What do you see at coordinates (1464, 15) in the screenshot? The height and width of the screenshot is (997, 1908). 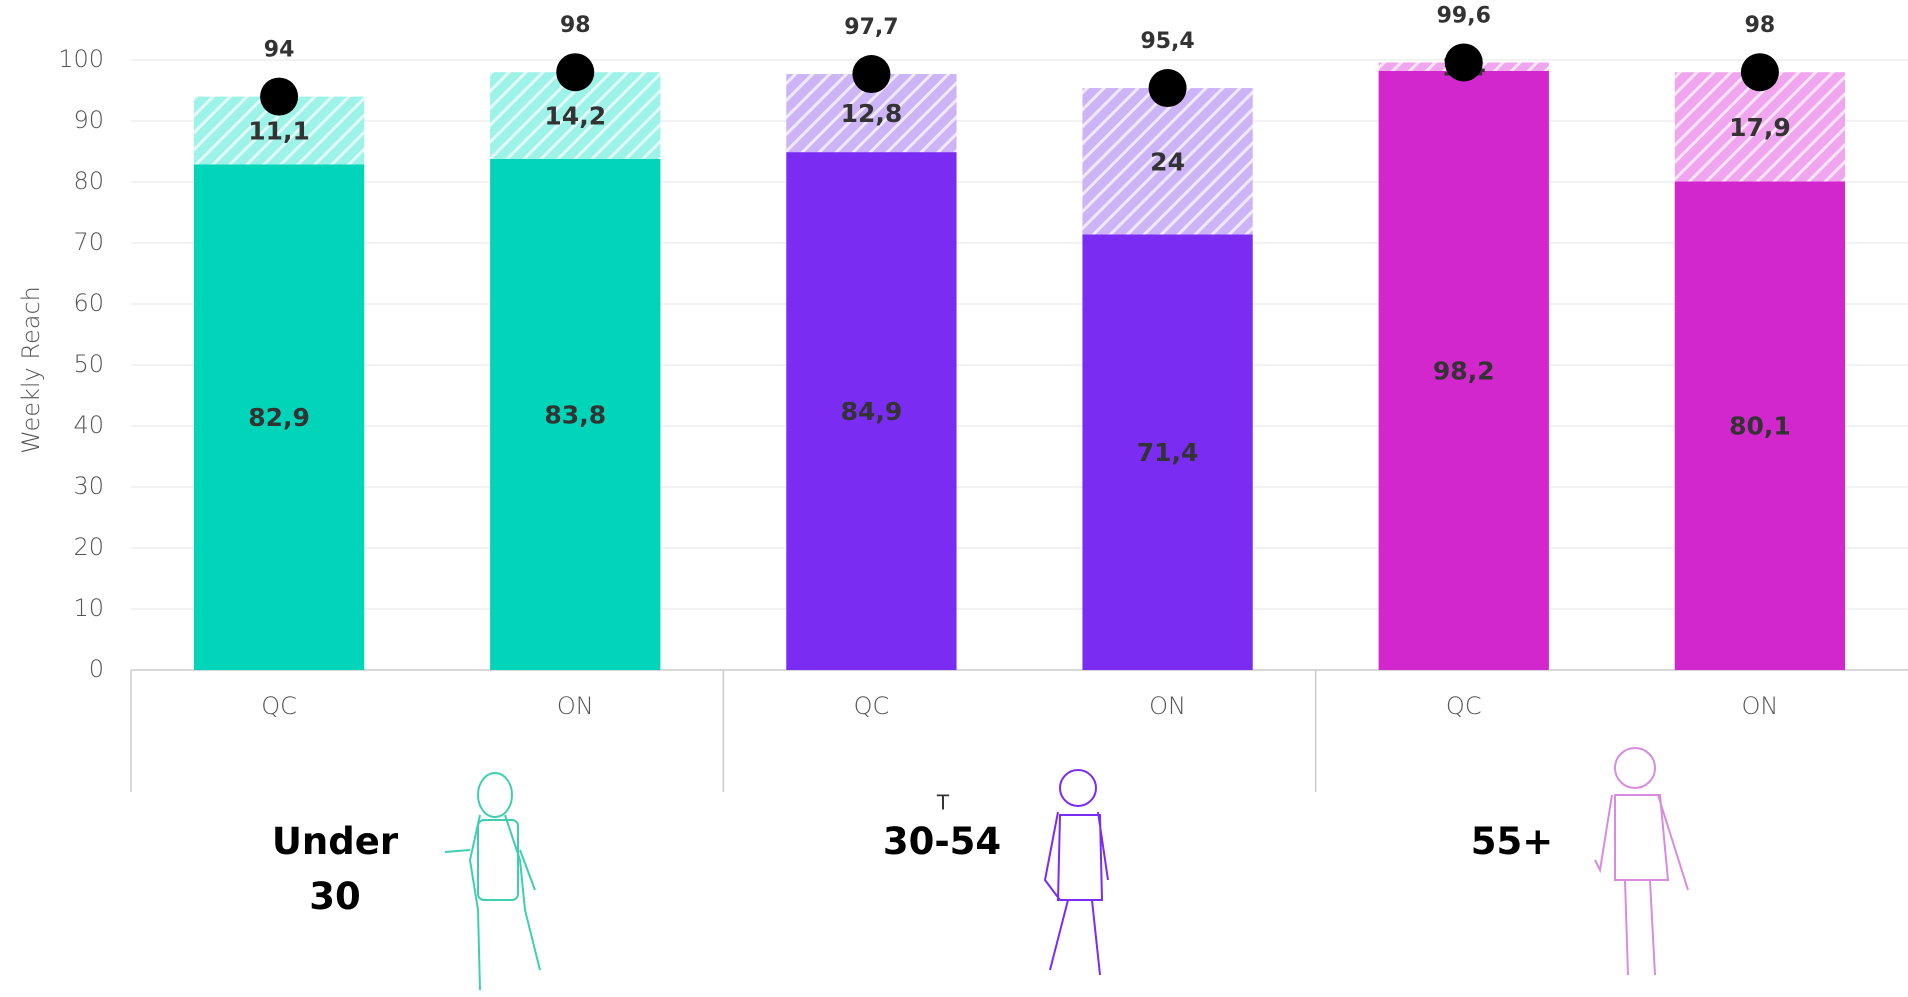 I see `total-label: 99,6` at bounding box center [1464, 15].